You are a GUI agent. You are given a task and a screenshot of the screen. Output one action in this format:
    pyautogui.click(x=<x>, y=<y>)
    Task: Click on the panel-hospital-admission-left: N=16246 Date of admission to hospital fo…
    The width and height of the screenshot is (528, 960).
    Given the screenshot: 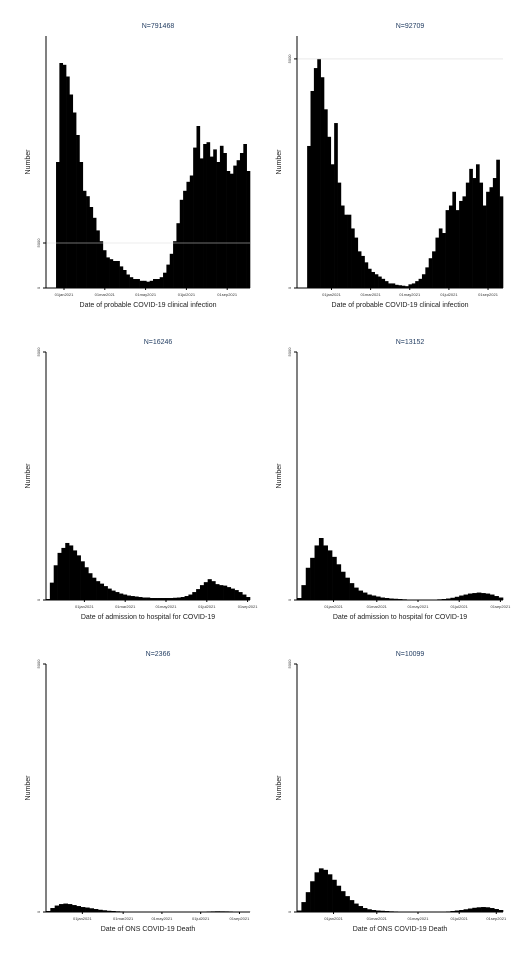 What is the action you would take?
    pyautogui.click(x=141, y=480)
    